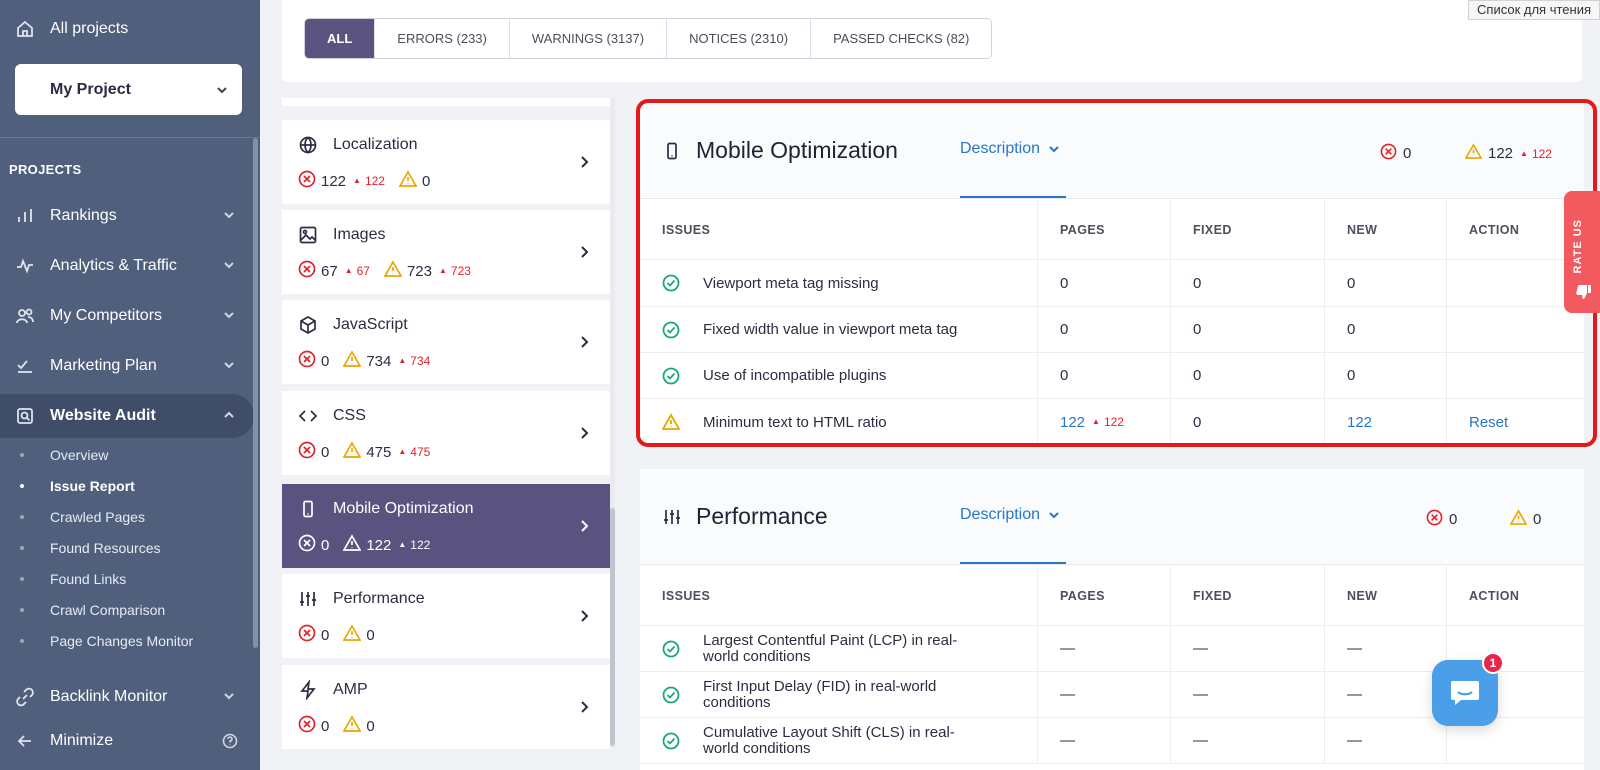 This screenshot has height=770, width=1600. I want to click on tab-warnings: WARNINGS (3137), so click(588, 38).